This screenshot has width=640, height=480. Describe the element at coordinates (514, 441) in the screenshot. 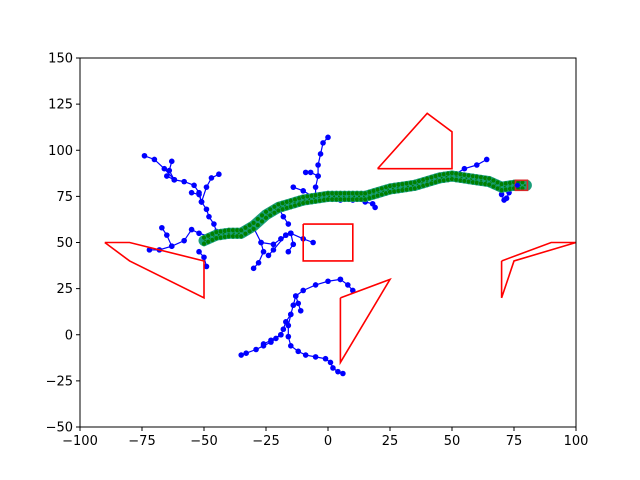

I see `x-tick-label: 75` at that location.